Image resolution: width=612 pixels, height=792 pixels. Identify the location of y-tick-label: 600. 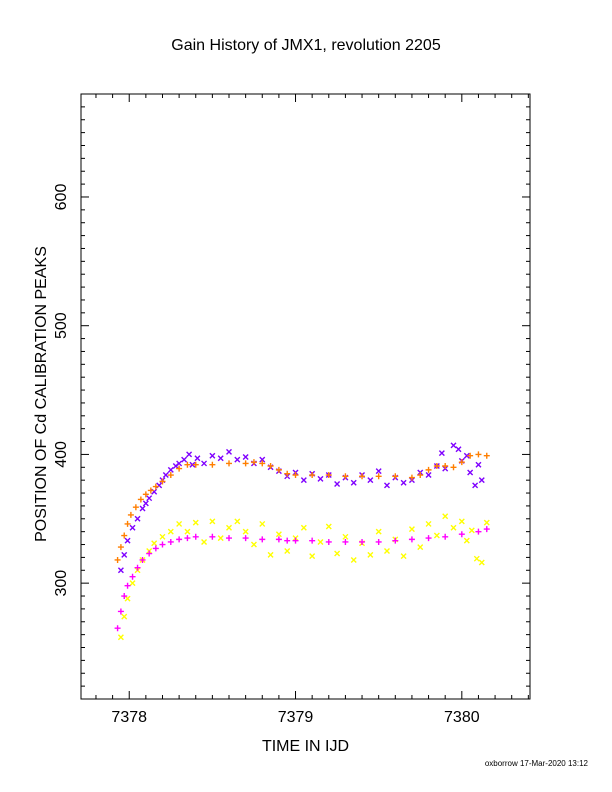
(61, 197).